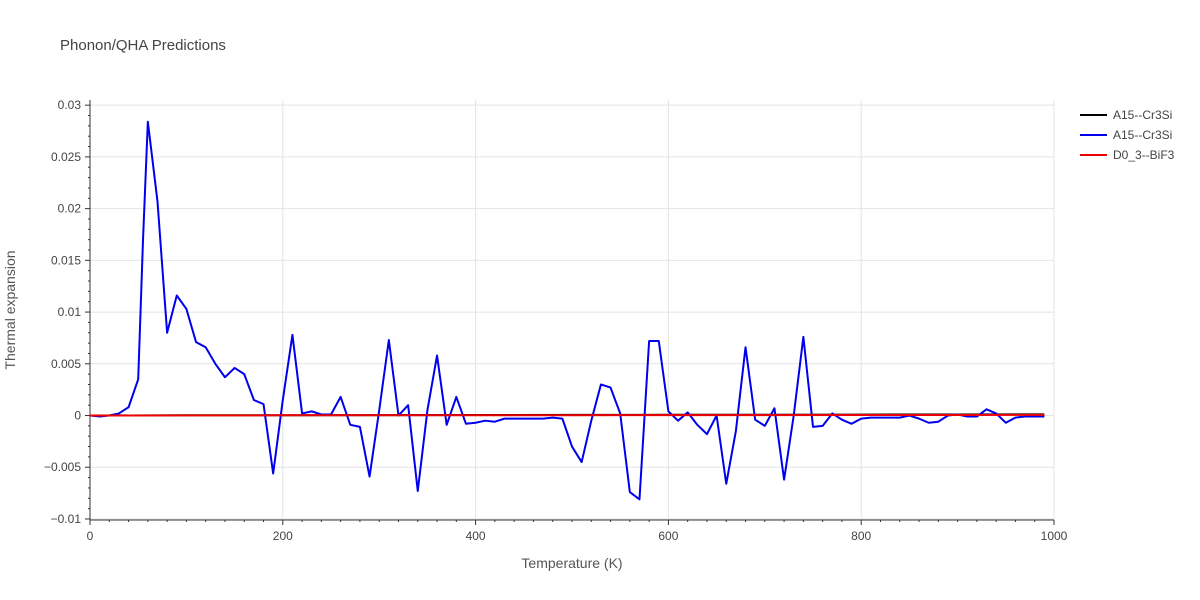  What do you see at coordinates (1144, 155) in the screenshot?
I see `legend-label: D0_3--BiF3` at bounding box center [1144, 155].